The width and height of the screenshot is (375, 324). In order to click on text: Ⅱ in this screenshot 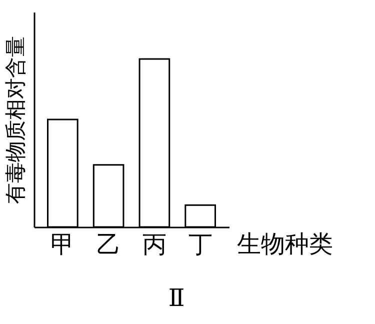, I will do `click(176, 298)`.